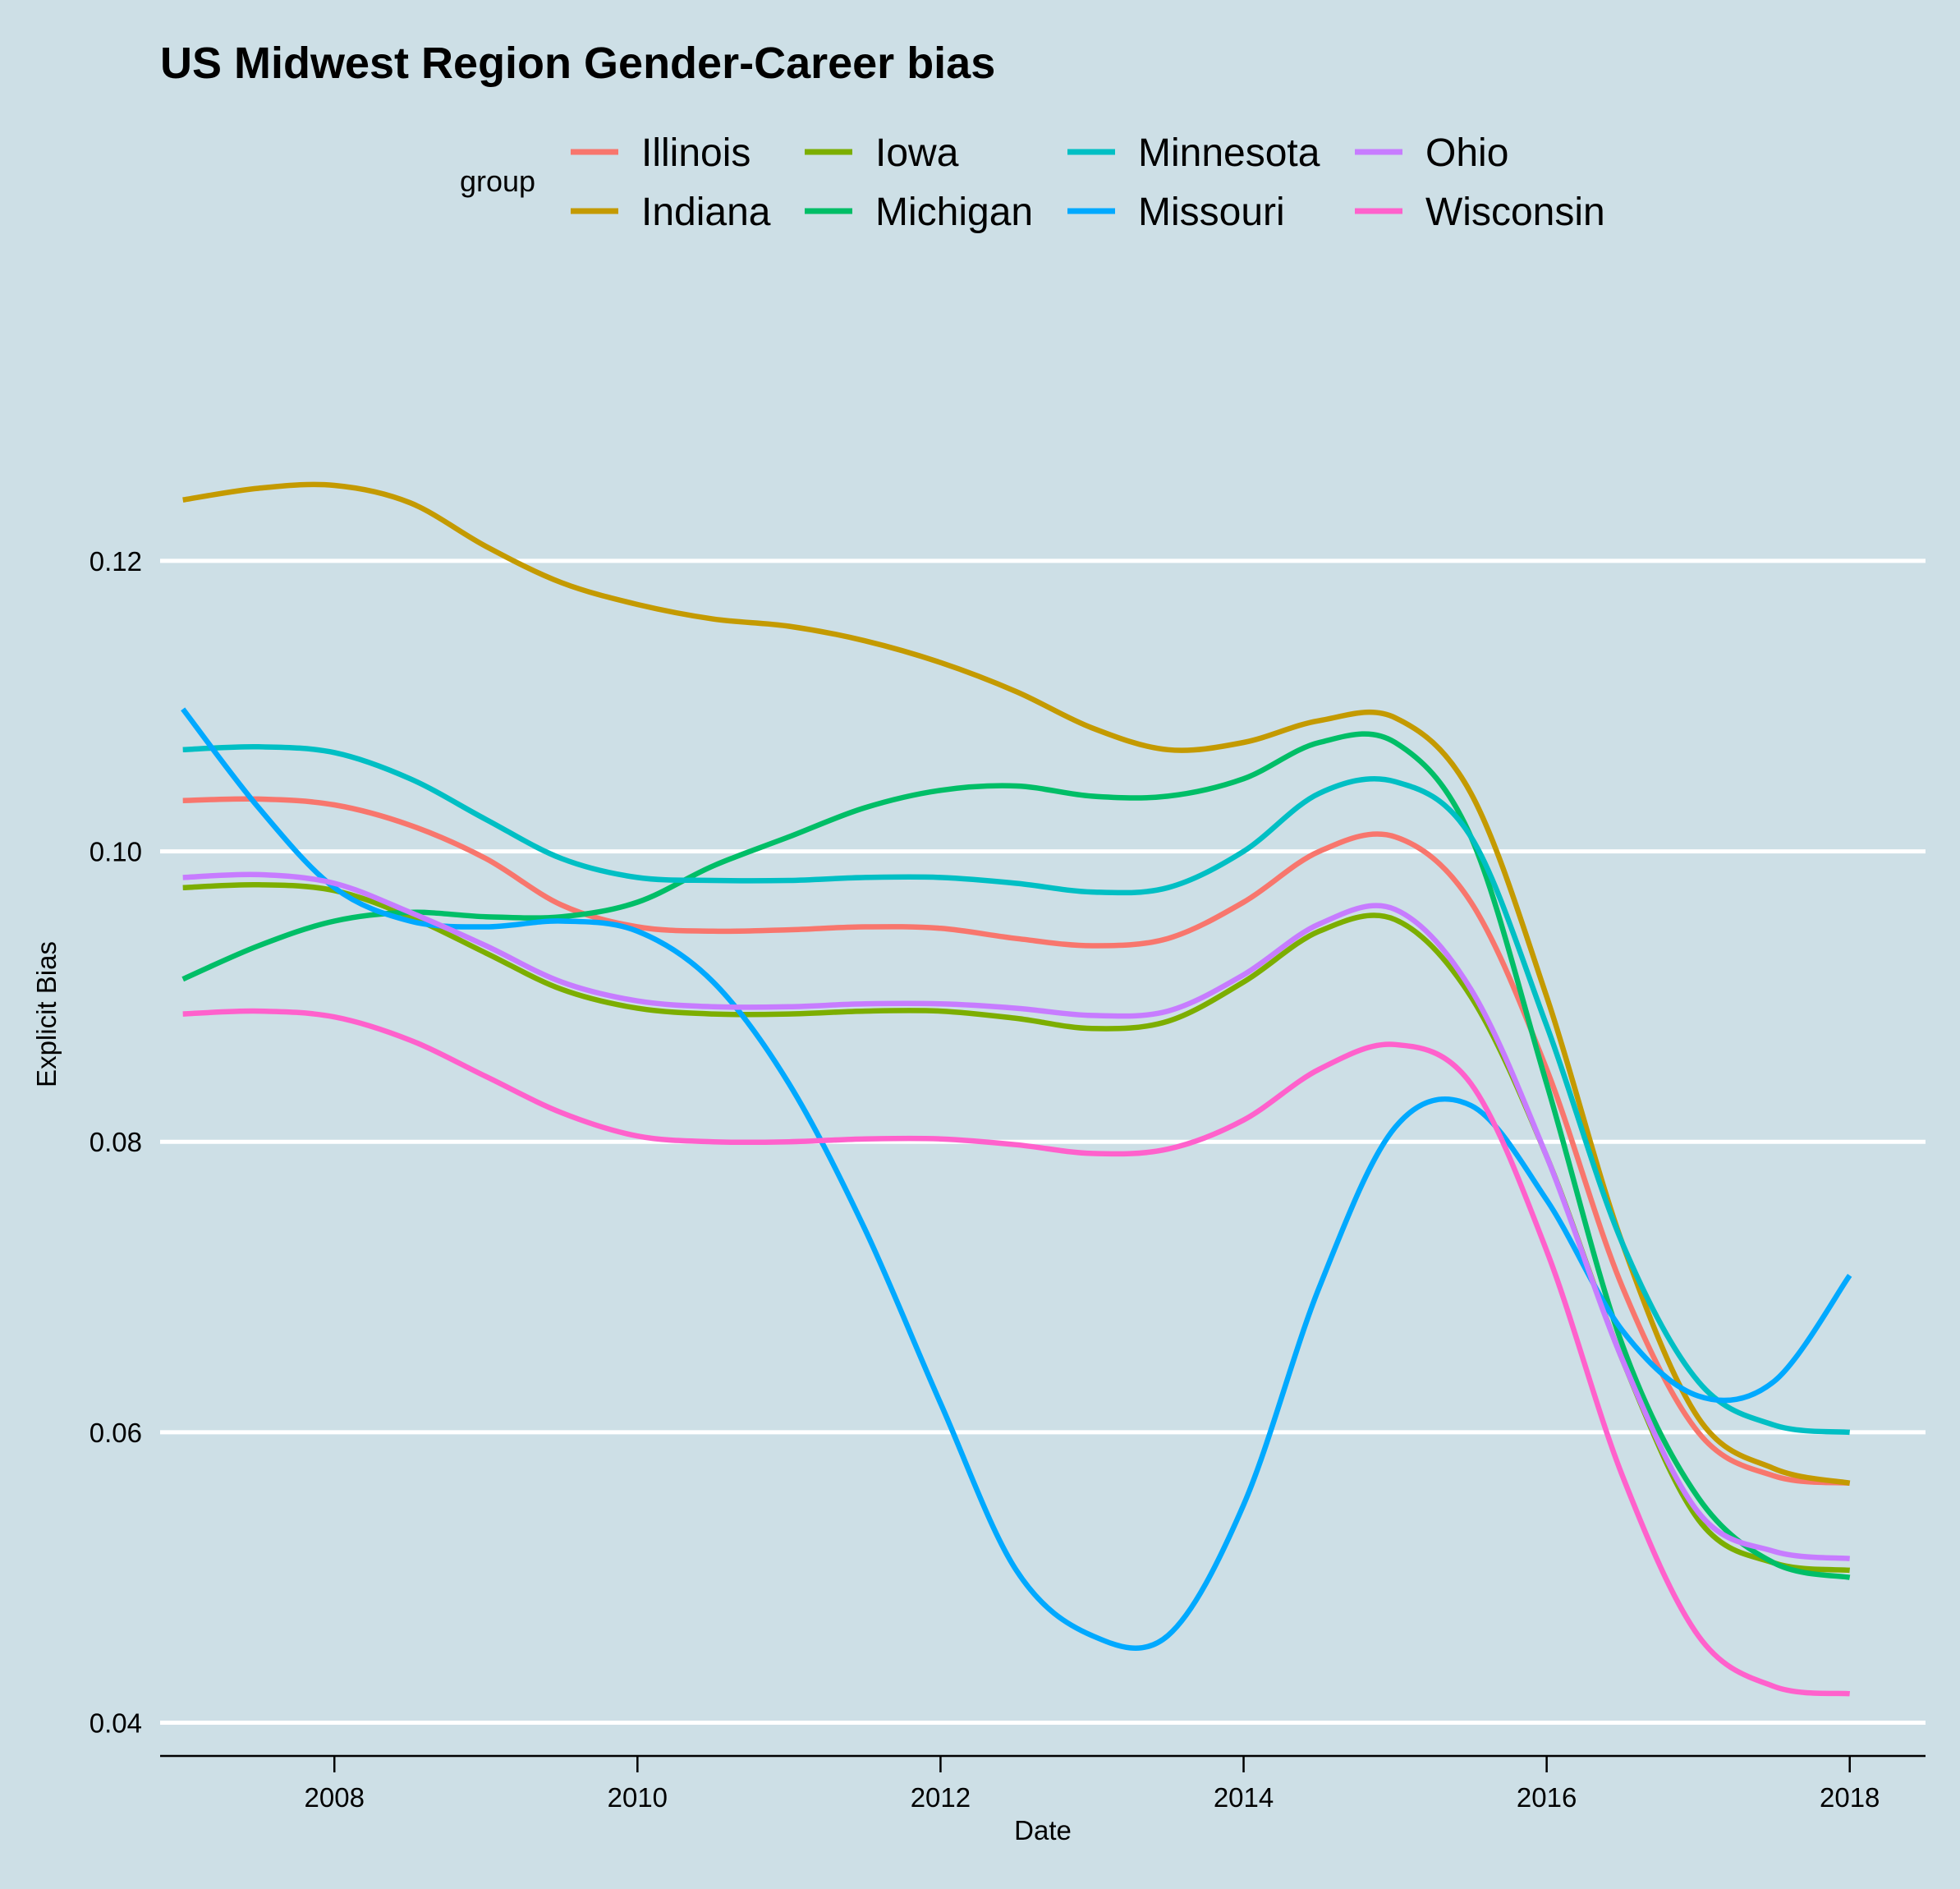 The height and width of the screenshot is (1889, 1960). What do you see at coordinates (695, 153) in the screenshot?
I see `legend-label: Illinois` at bounding box center [695, 153].